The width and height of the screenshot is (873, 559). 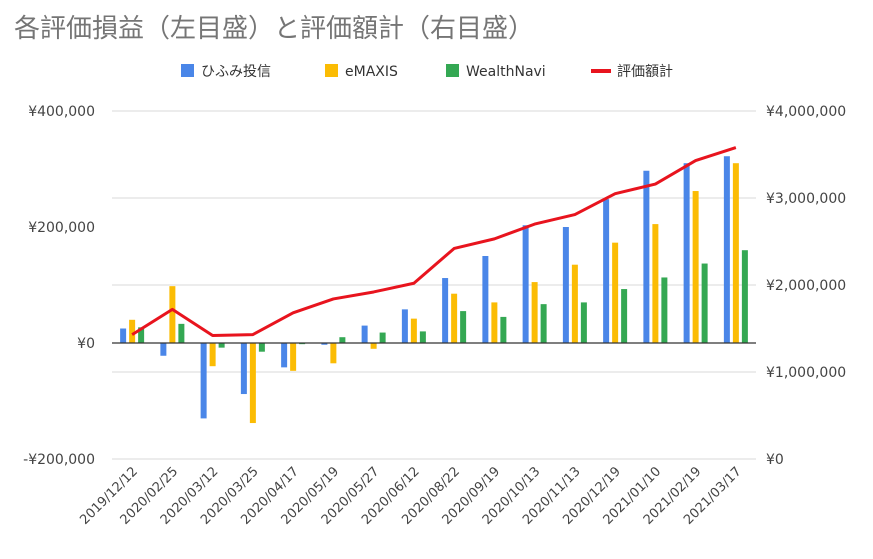 What do you see at coordinates (806, 373) in the screenshot?
I see `y-right-tick-label: ¥1,000,000` at bounding box center [806, 373].